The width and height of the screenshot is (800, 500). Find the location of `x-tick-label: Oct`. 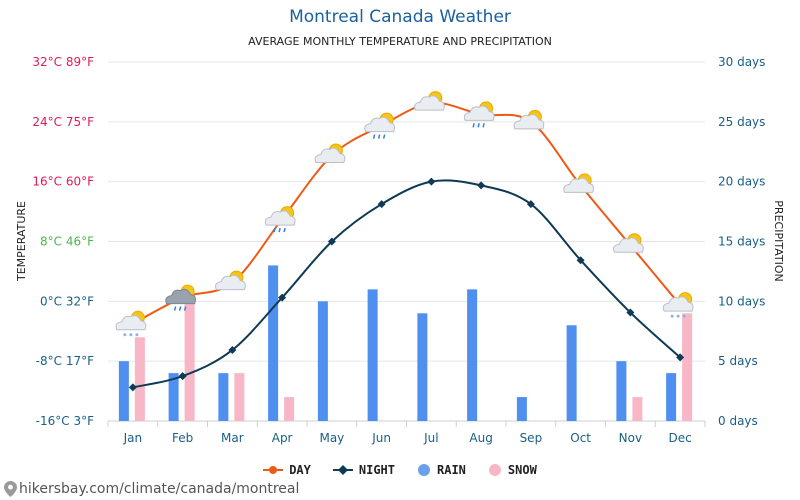

x-tick-label: Oct is located at coordinates (580, 438).